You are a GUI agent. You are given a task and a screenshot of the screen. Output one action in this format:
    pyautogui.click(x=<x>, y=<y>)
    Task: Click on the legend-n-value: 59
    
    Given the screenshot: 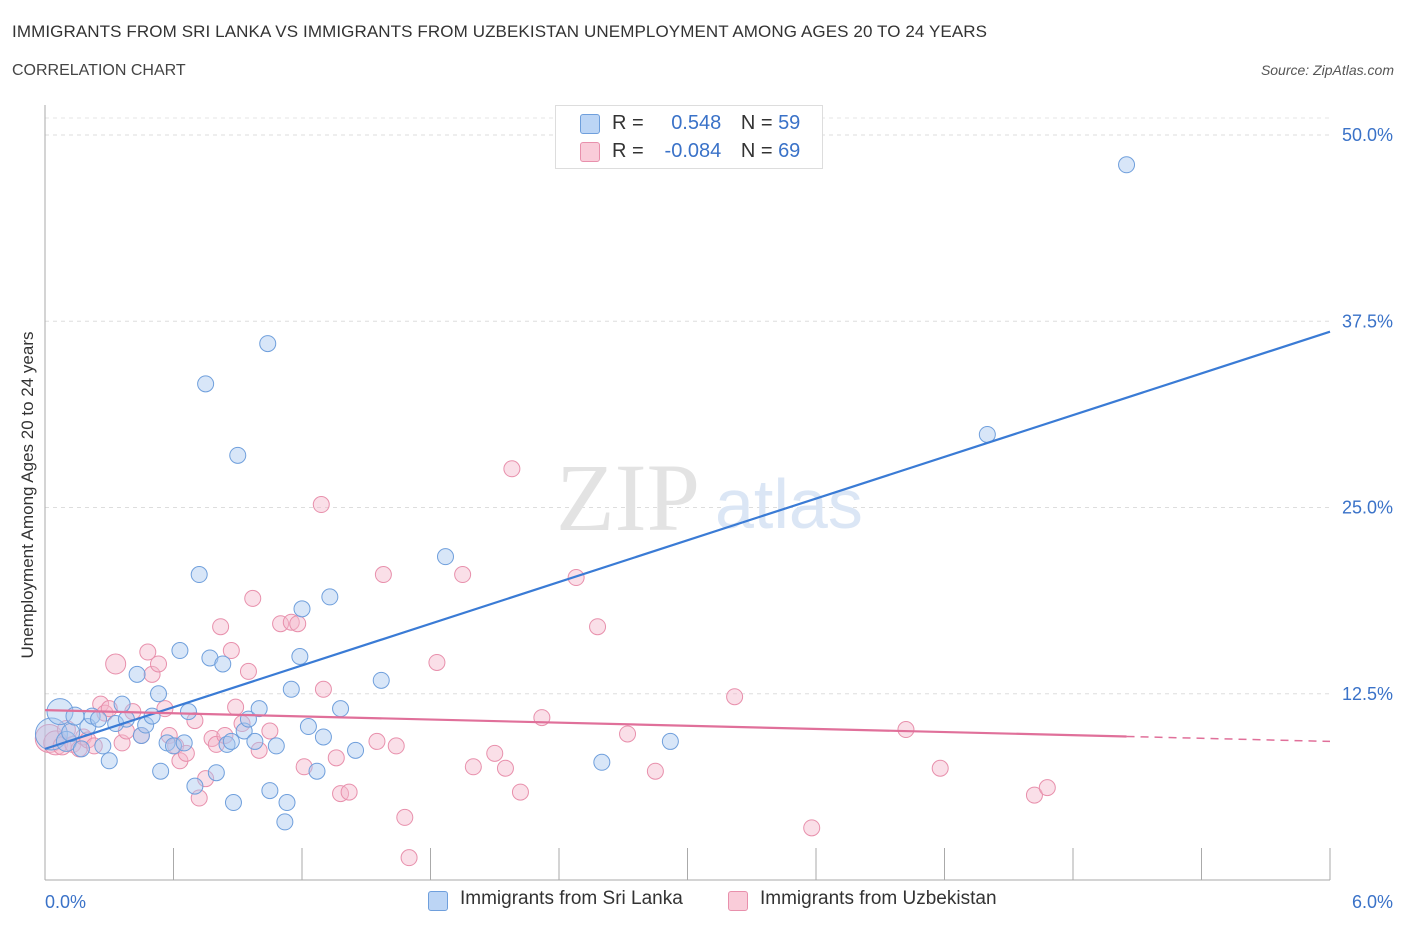 What is the action you would take?
    pyautogui.click(x=789, y=123)
    